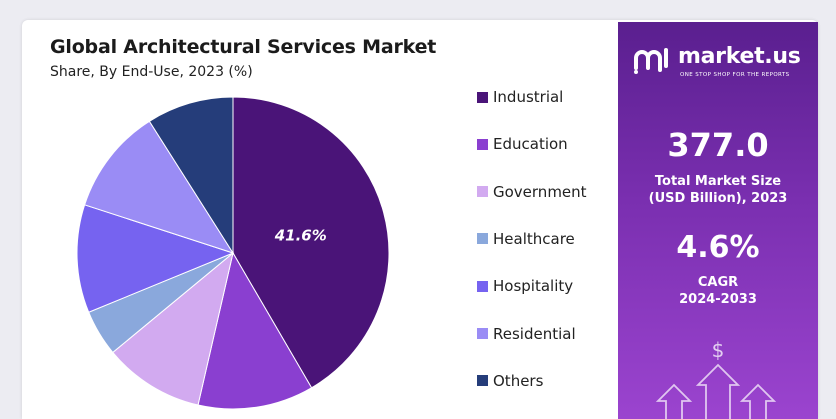 The width and height of the screenshot is (836, 419). What do you see at coordinates (540, 191) in the screenshot?
I see `legend-label: Government` at bounding box center [540, 191].